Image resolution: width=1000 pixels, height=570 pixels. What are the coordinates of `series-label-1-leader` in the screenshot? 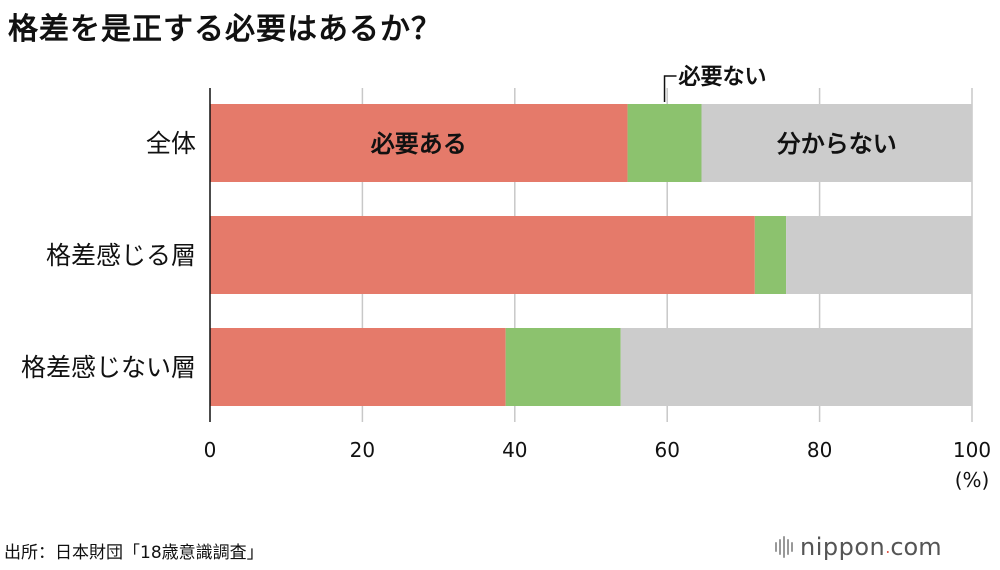 It's located at (670, 88).